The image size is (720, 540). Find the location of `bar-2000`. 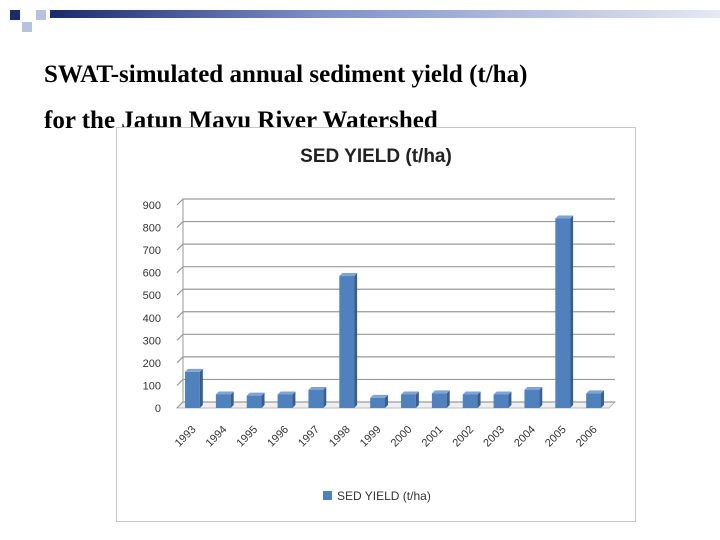

bar-2000 is located at coordinates (410, 399).